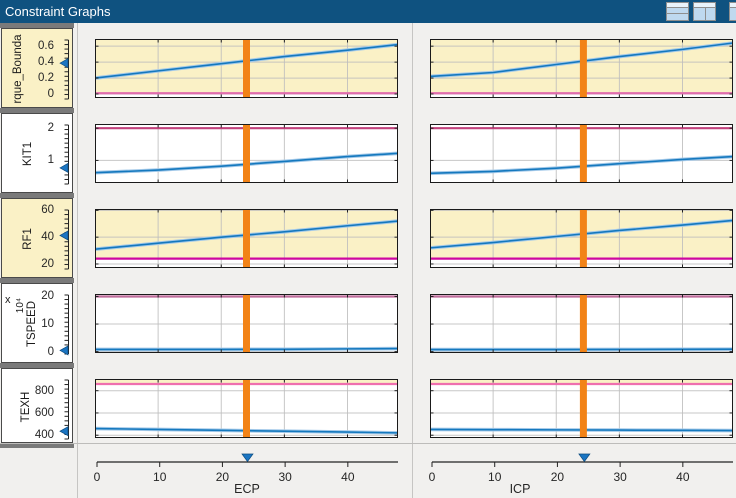  What do you see at coordinates (46, 62) in the screenshot?
I see `y-tick-label: 0.4` at bounding box center [46, 62].